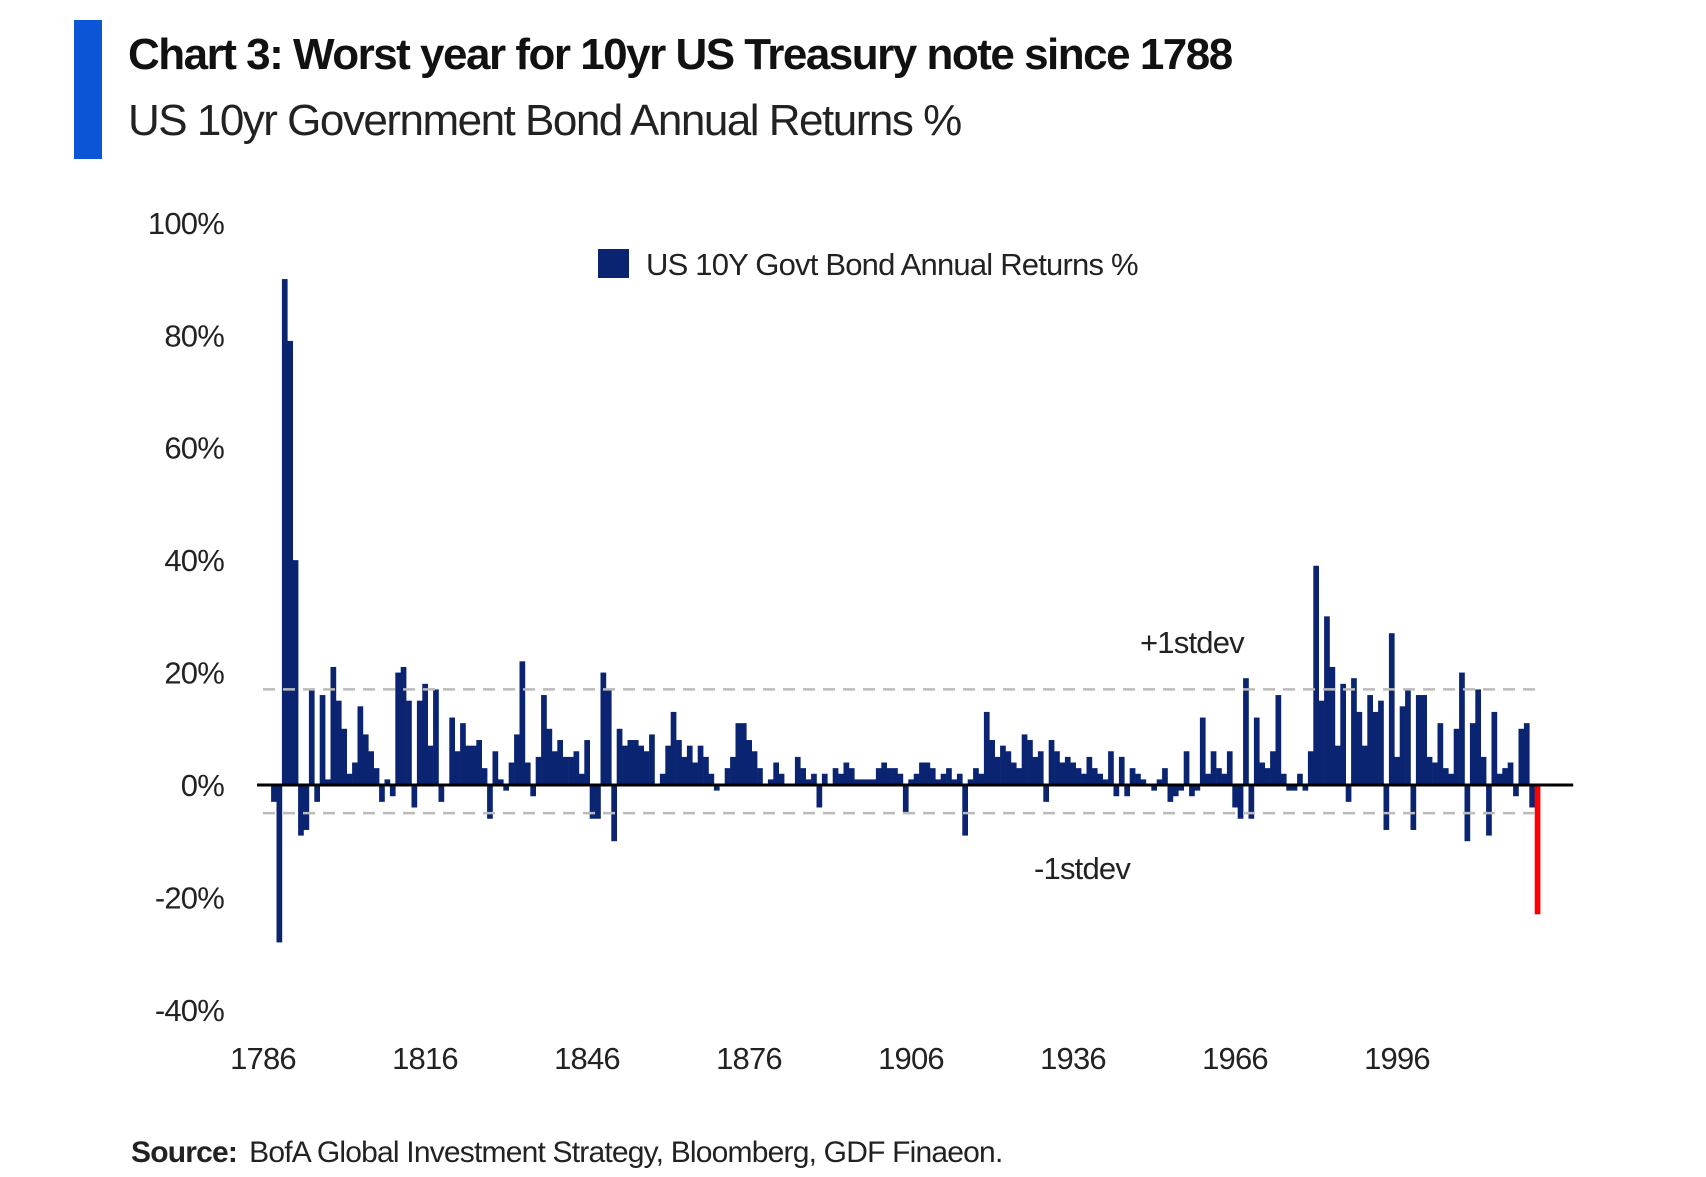  I want to click on bar-2019, so click(1521, 756).